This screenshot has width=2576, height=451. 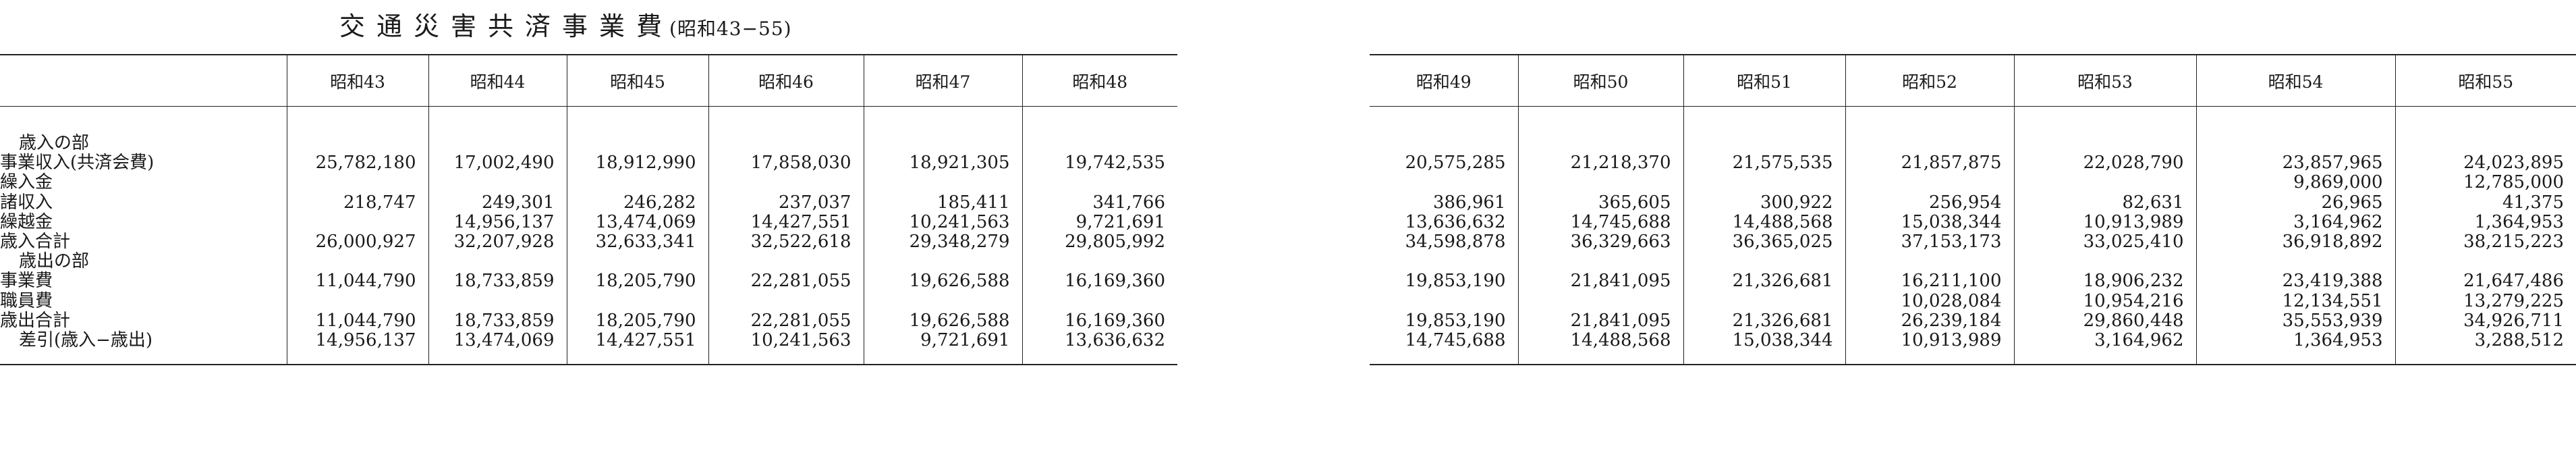 I want to click on value-cell: 21,326,681, so click(x=1764, y=321).